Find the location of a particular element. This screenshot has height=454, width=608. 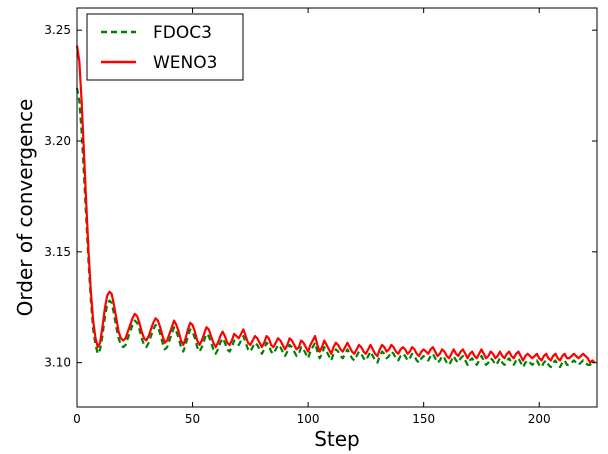

legend-label-weno3: WENO3 is located at coordinates (185, 63).